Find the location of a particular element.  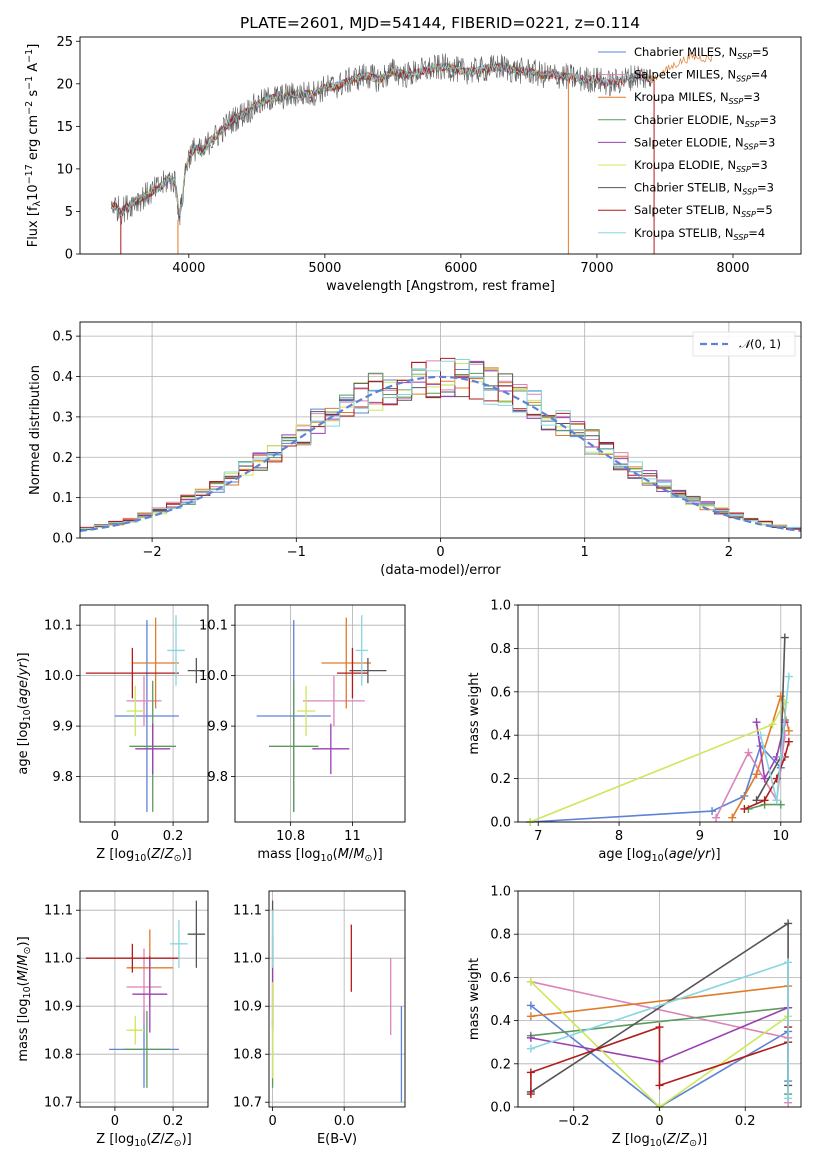

spectrum-line-salpeter-stelib is located at coordinates (381, 138).